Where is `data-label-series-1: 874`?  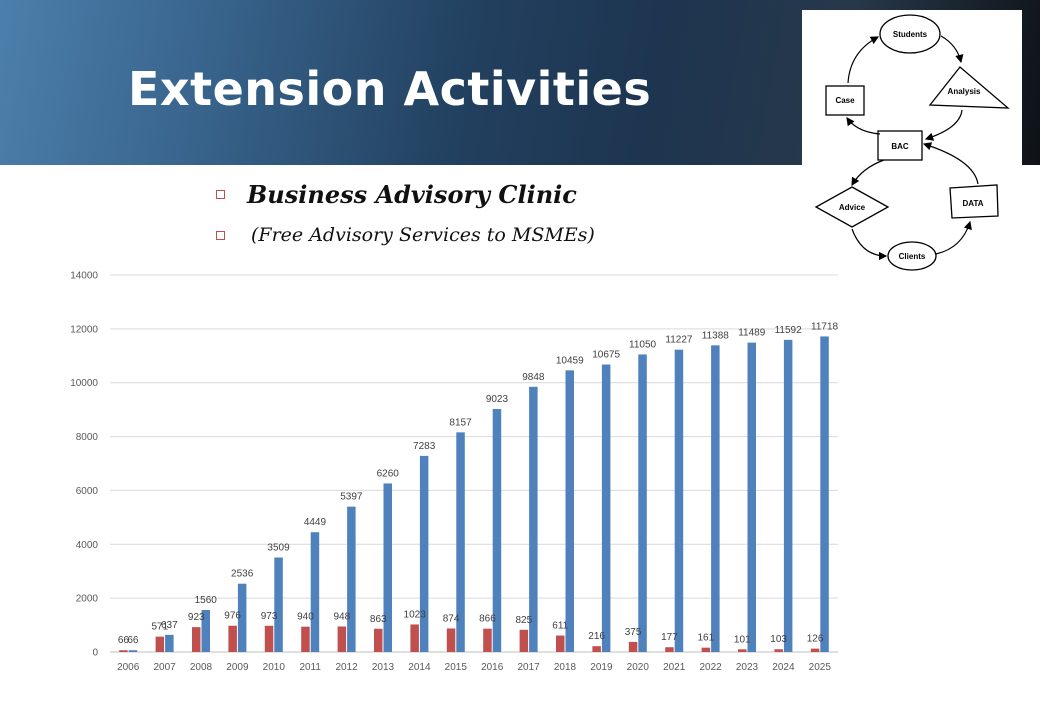
data-label-series-1: 874 is located at coordinates (451, 618).